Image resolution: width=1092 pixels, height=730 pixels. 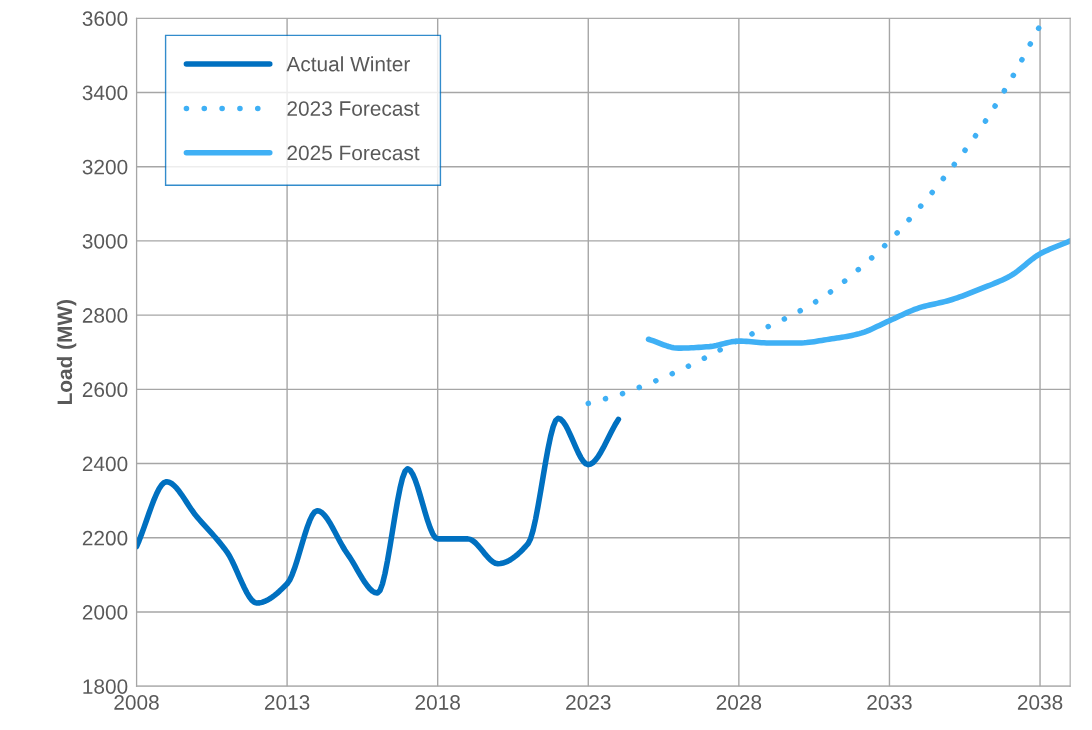 What do you see at coordinates (105, 464) in the screenshot?
I see `y-tick-label: 2400` at bounding box center [105, 464].